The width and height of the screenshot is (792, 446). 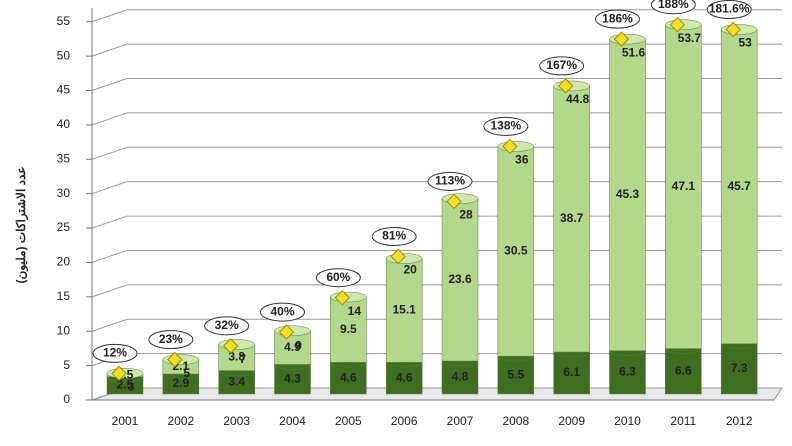 I want to click on data-label: 45.3, so click(x=628, y=194).